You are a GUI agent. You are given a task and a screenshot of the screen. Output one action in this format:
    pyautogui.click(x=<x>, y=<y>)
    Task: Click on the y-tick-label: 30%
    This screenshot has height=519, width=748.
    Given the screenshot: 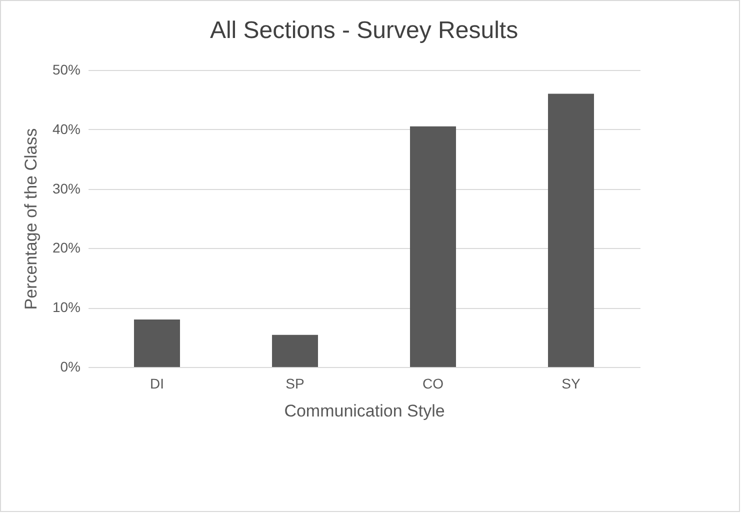 What is the action you would take?
    pyautogui.click(x=66, y=188)
    